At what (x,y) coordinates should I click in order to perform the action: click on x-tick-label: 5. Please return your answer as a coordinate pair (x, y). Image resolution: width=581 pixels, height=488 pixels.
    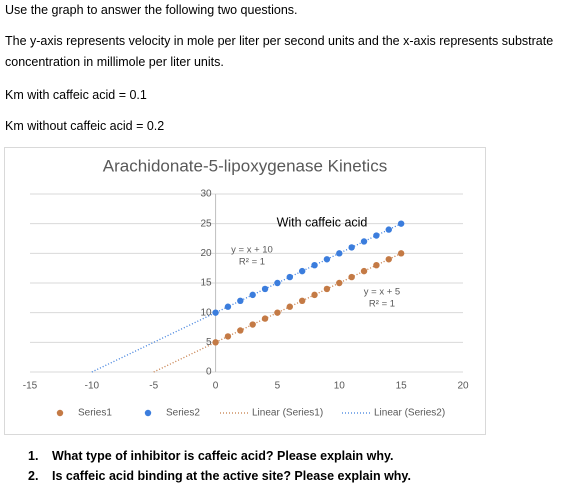
    Looking at the image, I should click on (278, 386).